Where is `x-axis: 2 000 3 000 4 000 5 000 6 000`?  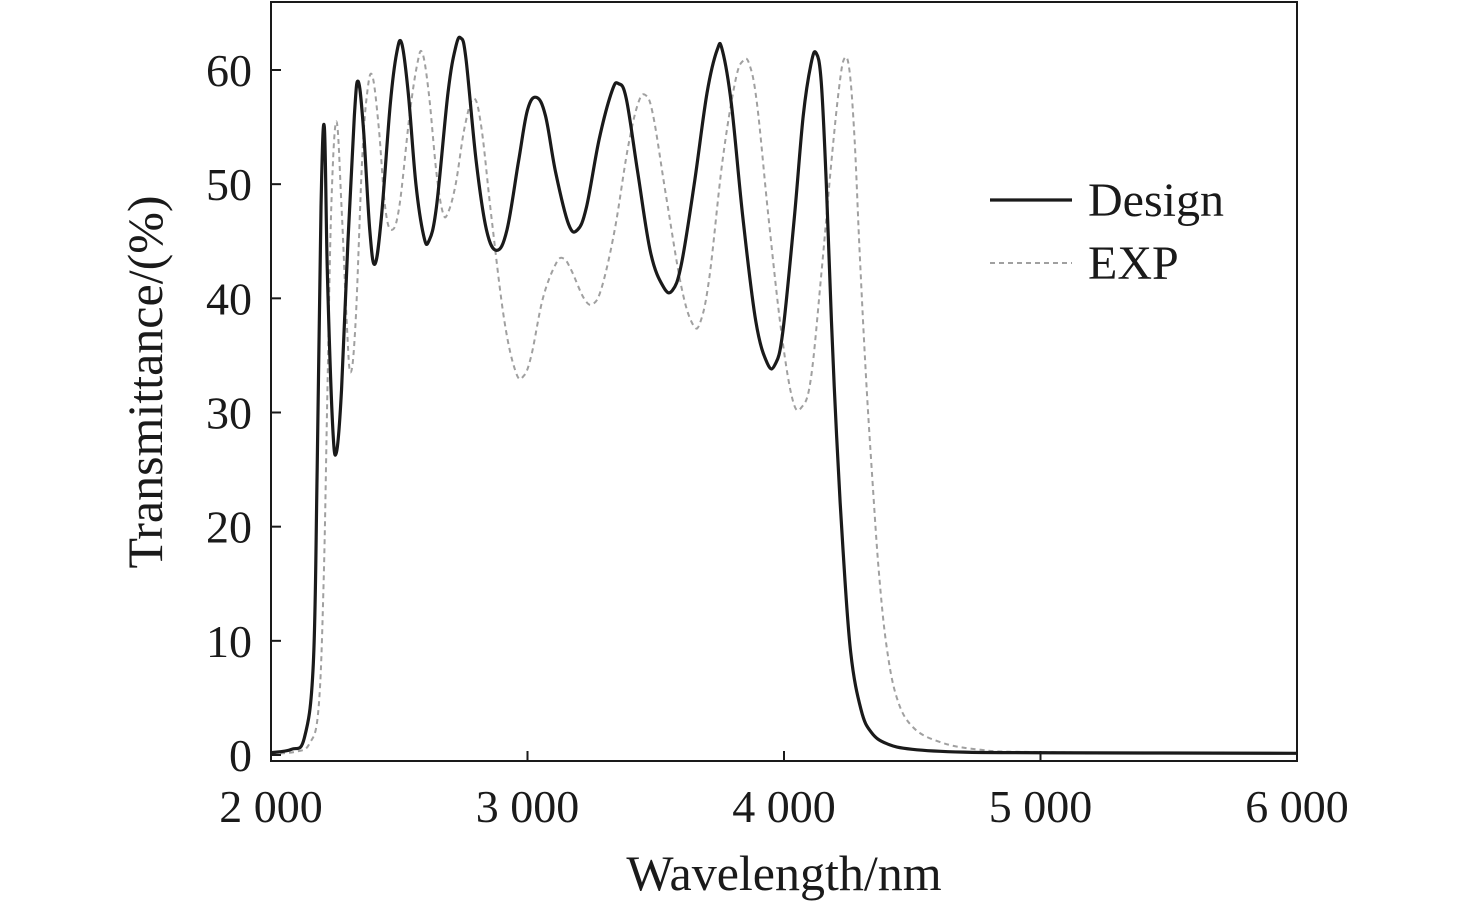 x-axis: 2 000 3 000 4 000 5 000 6 000 is located at coordinates (784, 791).